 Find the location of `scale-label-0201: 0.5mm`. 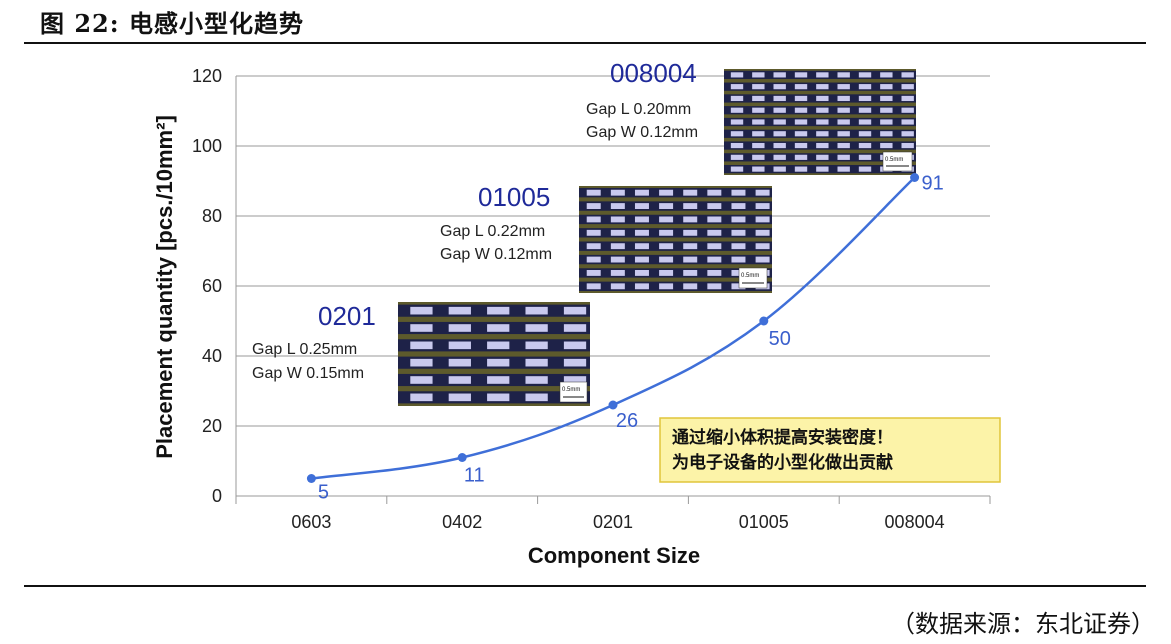

scale-label-0201: 0.5mm is located at coordinates (571, 390).